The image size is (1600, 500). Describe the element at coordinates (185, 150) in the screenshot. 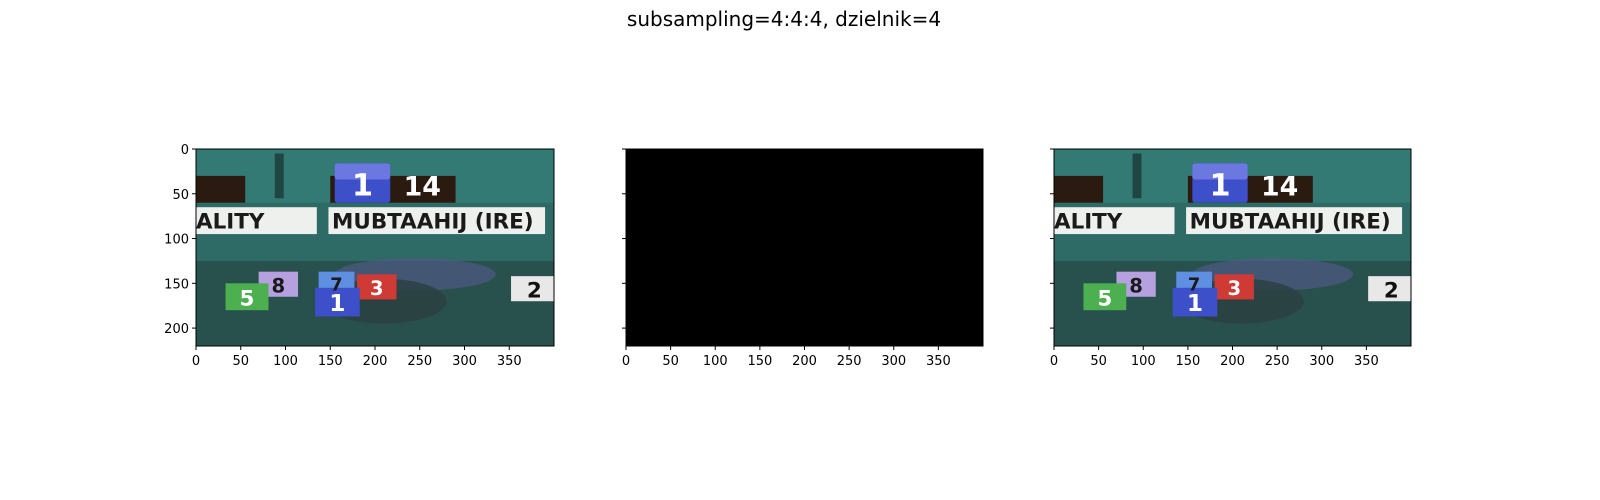

I see `y-tick-label: 0` at that location.